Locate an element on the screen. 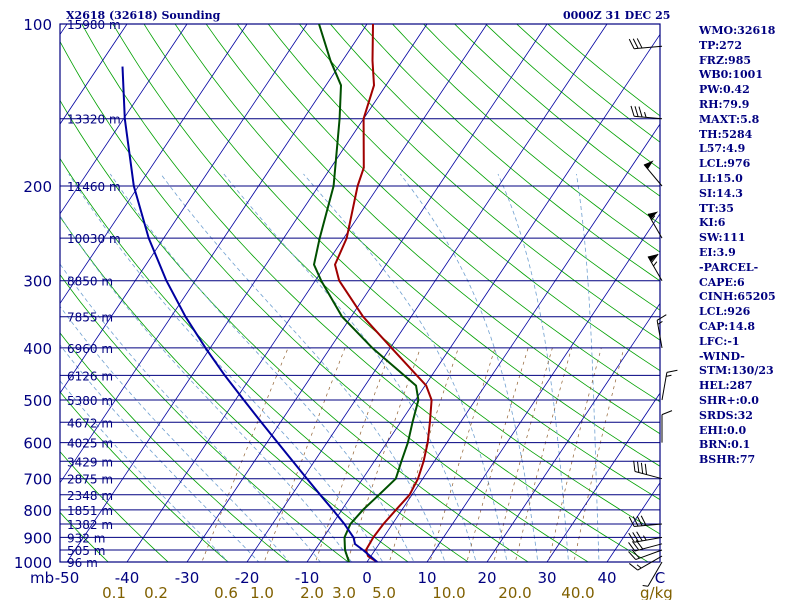 The image size is (800, 604). height-label: 10030 m is located at coordinates (94, 239).